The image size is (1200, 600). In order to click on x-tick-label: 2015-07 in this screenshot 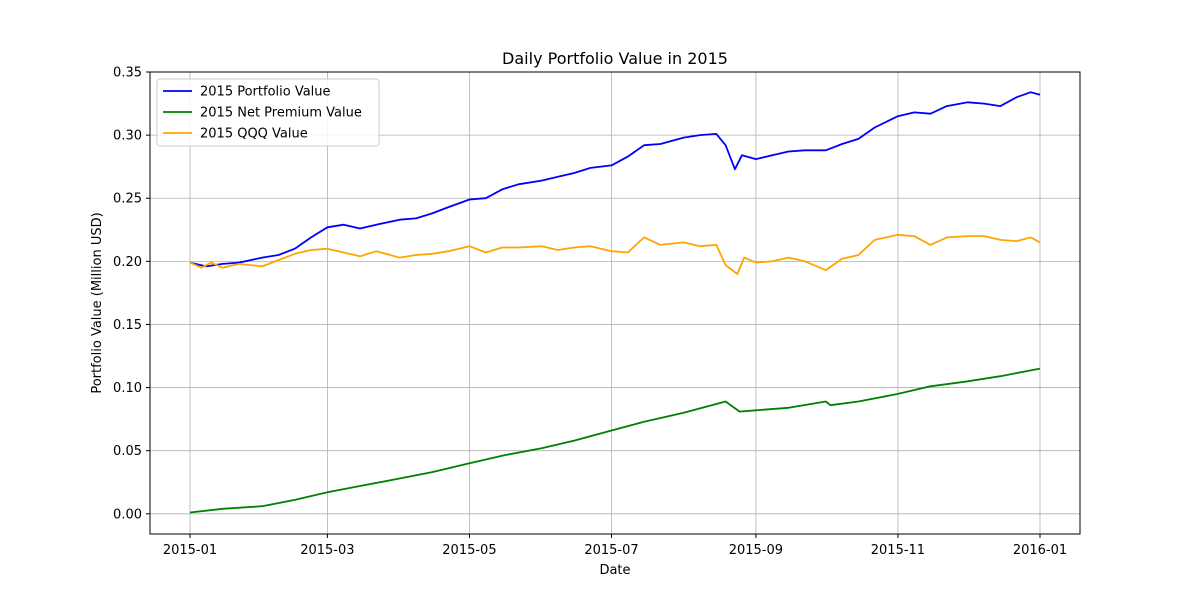, I will do `click(611, 550)`.